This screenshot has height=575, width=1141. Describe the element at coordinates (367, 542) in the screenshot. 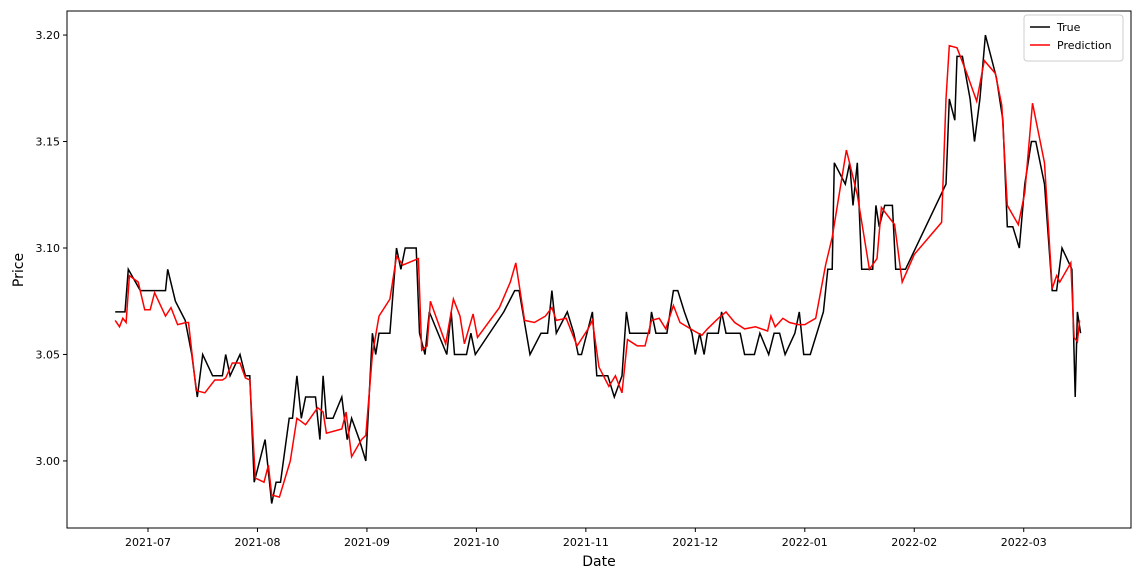

I see `x-tick-label: 2021-09` at that location.